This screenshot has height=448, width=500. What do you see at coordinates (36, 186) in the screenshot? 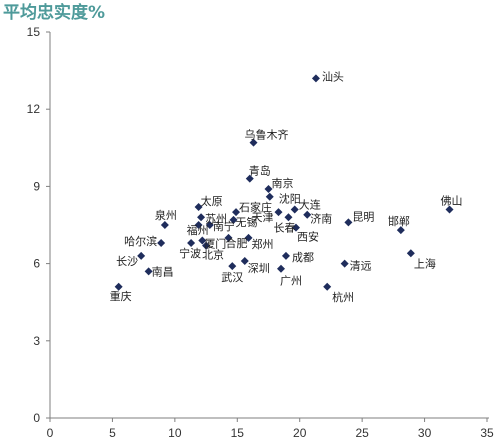
I see `y-tick-label: 9` at bounding box center [36, 186].